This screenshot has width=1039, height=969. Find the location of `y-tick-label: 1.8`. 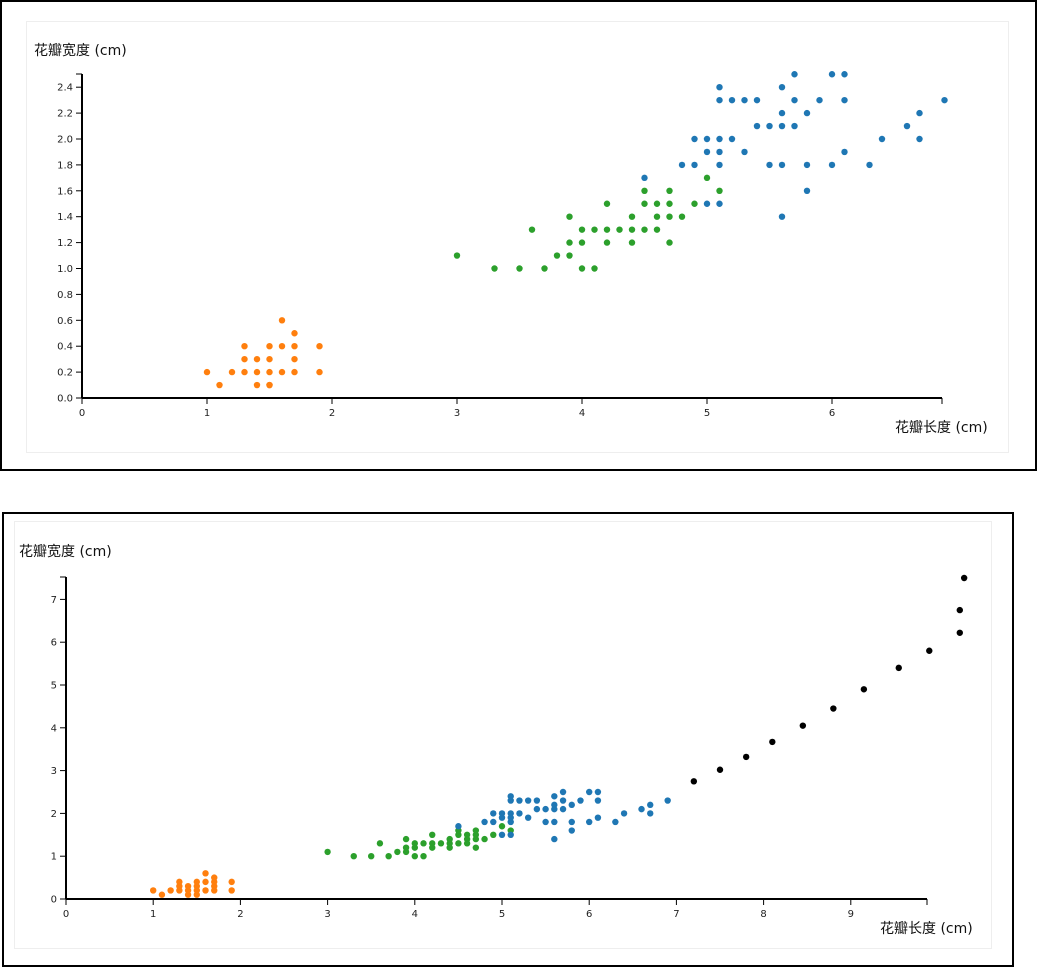

y-tick-label: 1.8 is located at coordinates (65, 165).